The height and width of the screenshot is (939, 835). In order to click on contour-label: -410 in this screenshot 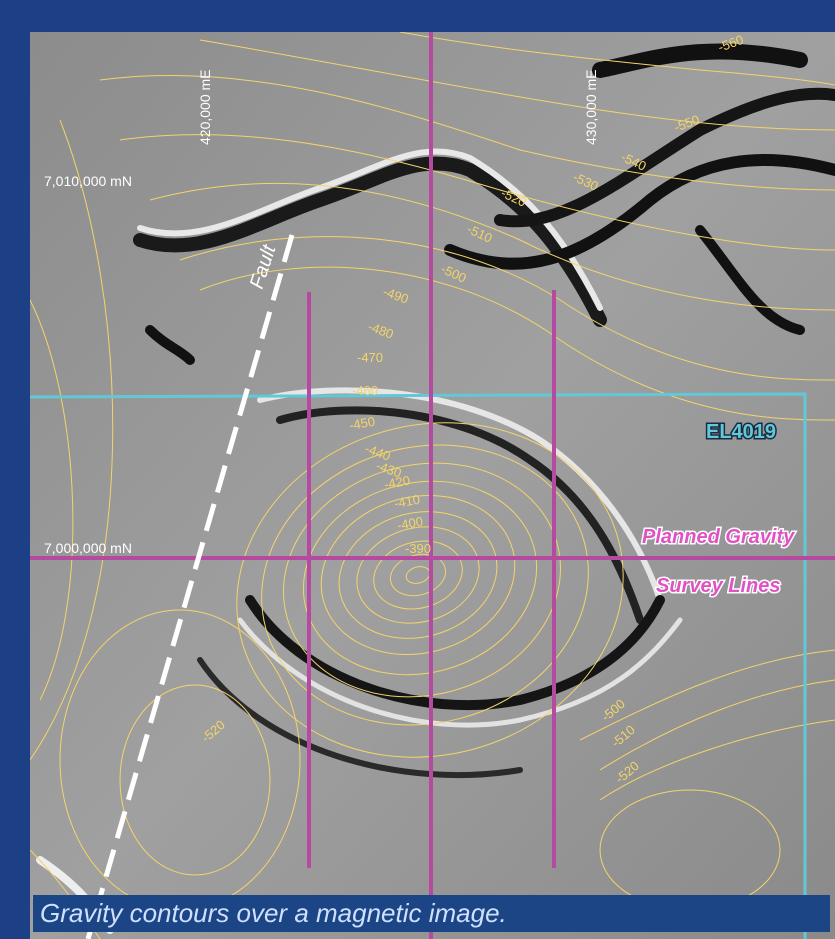, I will do `click(407, 501)`.